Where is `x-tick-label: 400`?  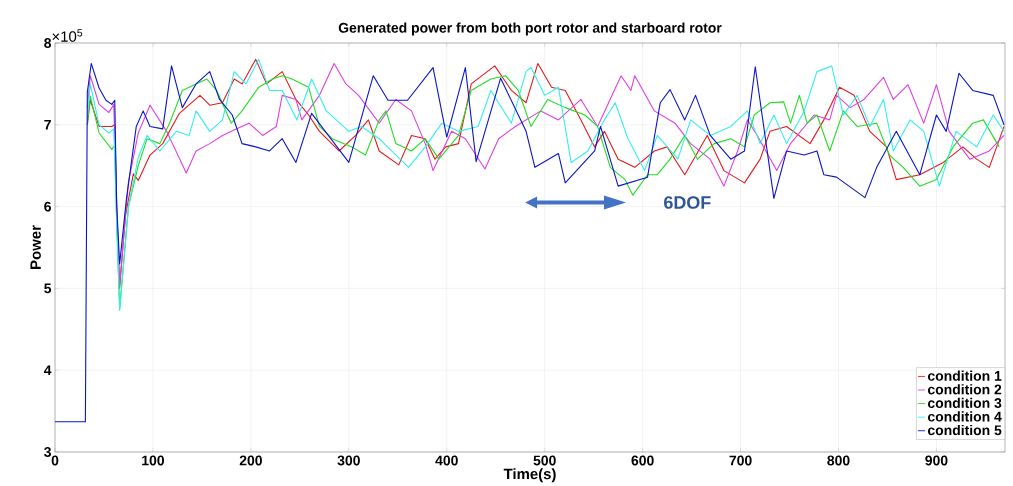 x-tick-label: 400 is located at coordinates (446, 460).